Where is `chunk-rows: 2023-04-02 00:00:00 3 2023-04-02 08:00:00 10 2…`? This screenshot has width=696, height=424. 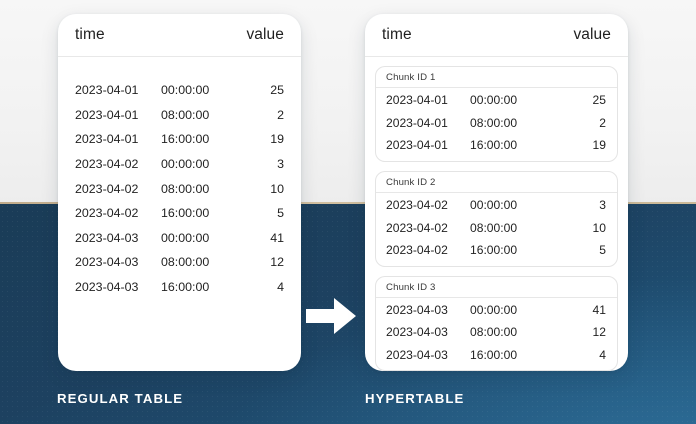 chunk-rows: 2023-04-02 00:00:00 3 2023-04-02 08:00:00 10 2… is located at coordinates (496, 229).